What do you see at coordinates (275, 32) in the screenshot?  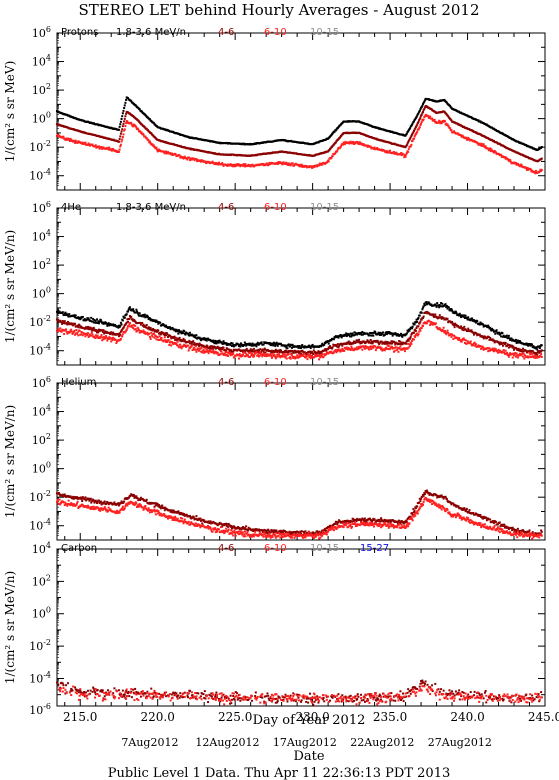 I see `legend-entry: 6-10` at bounding box center [275, 32].